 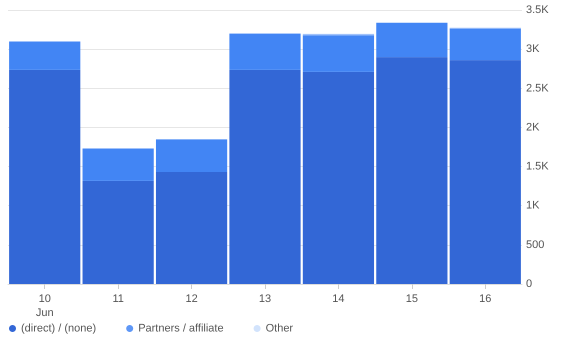 I want to click on y-tick-label: 0, so click(x=529, y=284).